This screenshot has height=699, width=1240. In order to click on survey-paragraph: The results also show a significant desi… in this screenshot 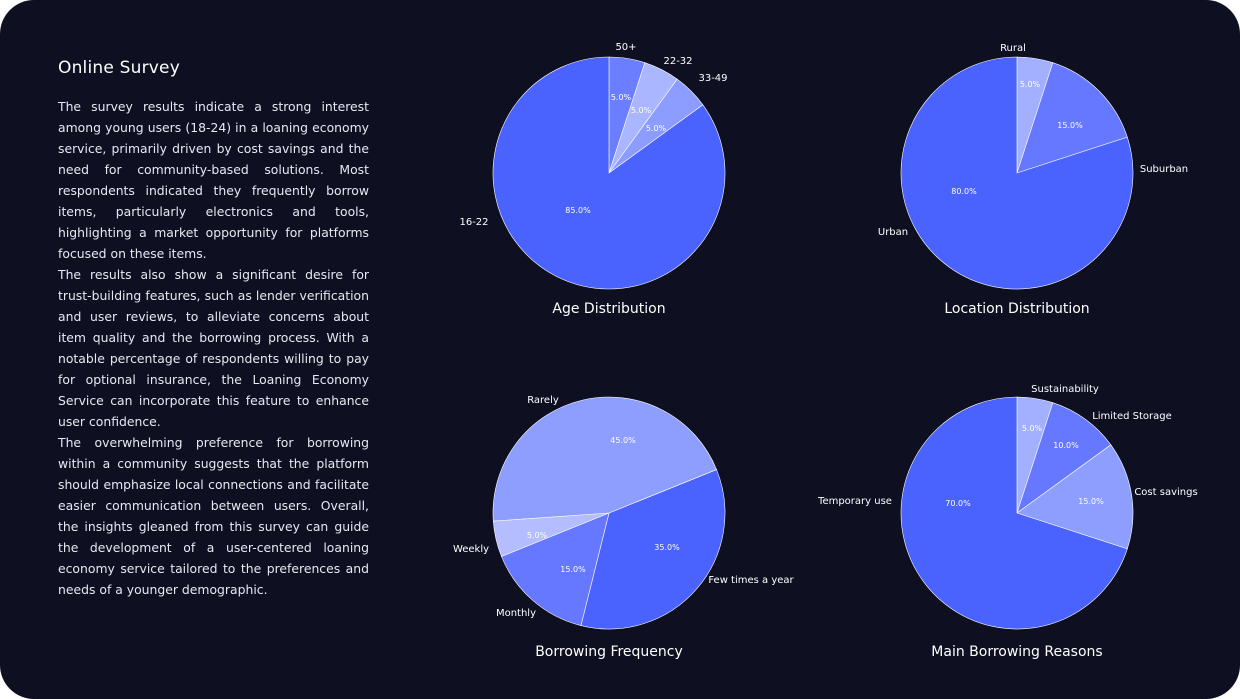, I will do `click(213, 348)`.